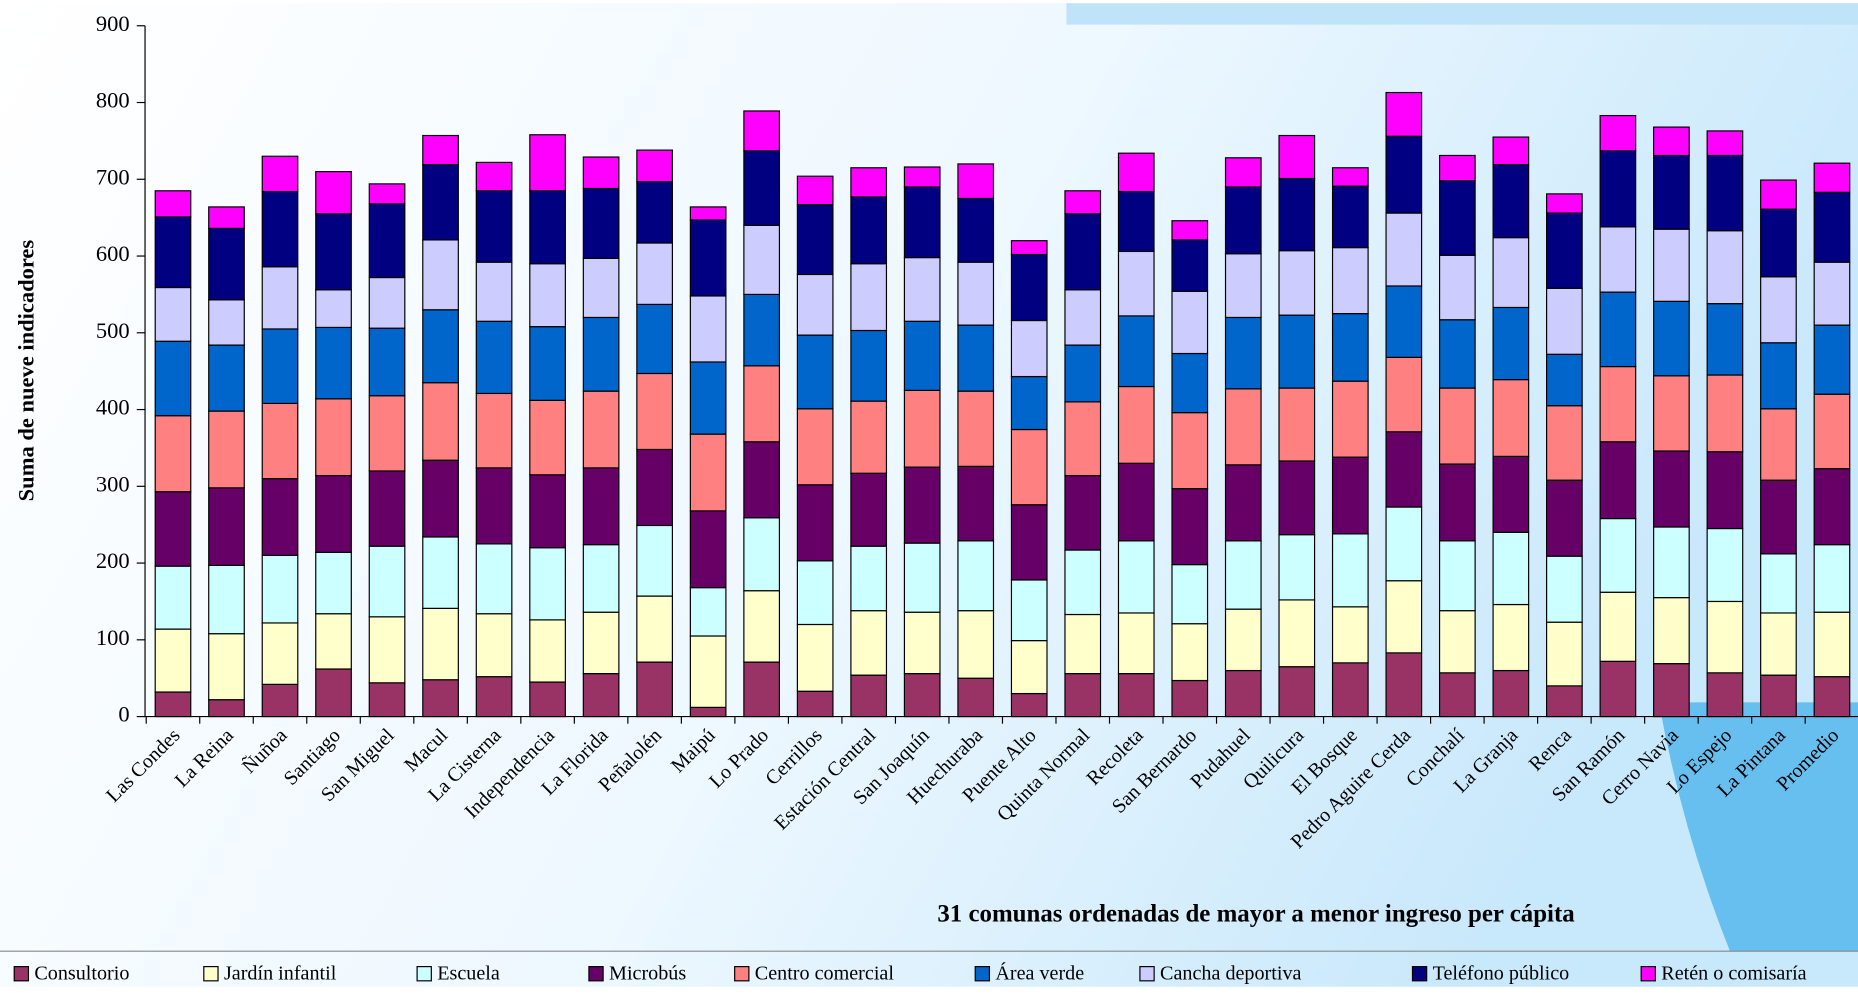  I want to click on y-tick-label: 700, so click(113, 176).